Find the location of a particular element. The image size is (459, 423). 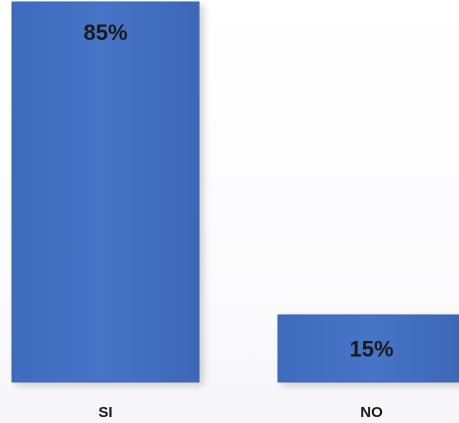

bar-no is located at coordinates (368, 348).